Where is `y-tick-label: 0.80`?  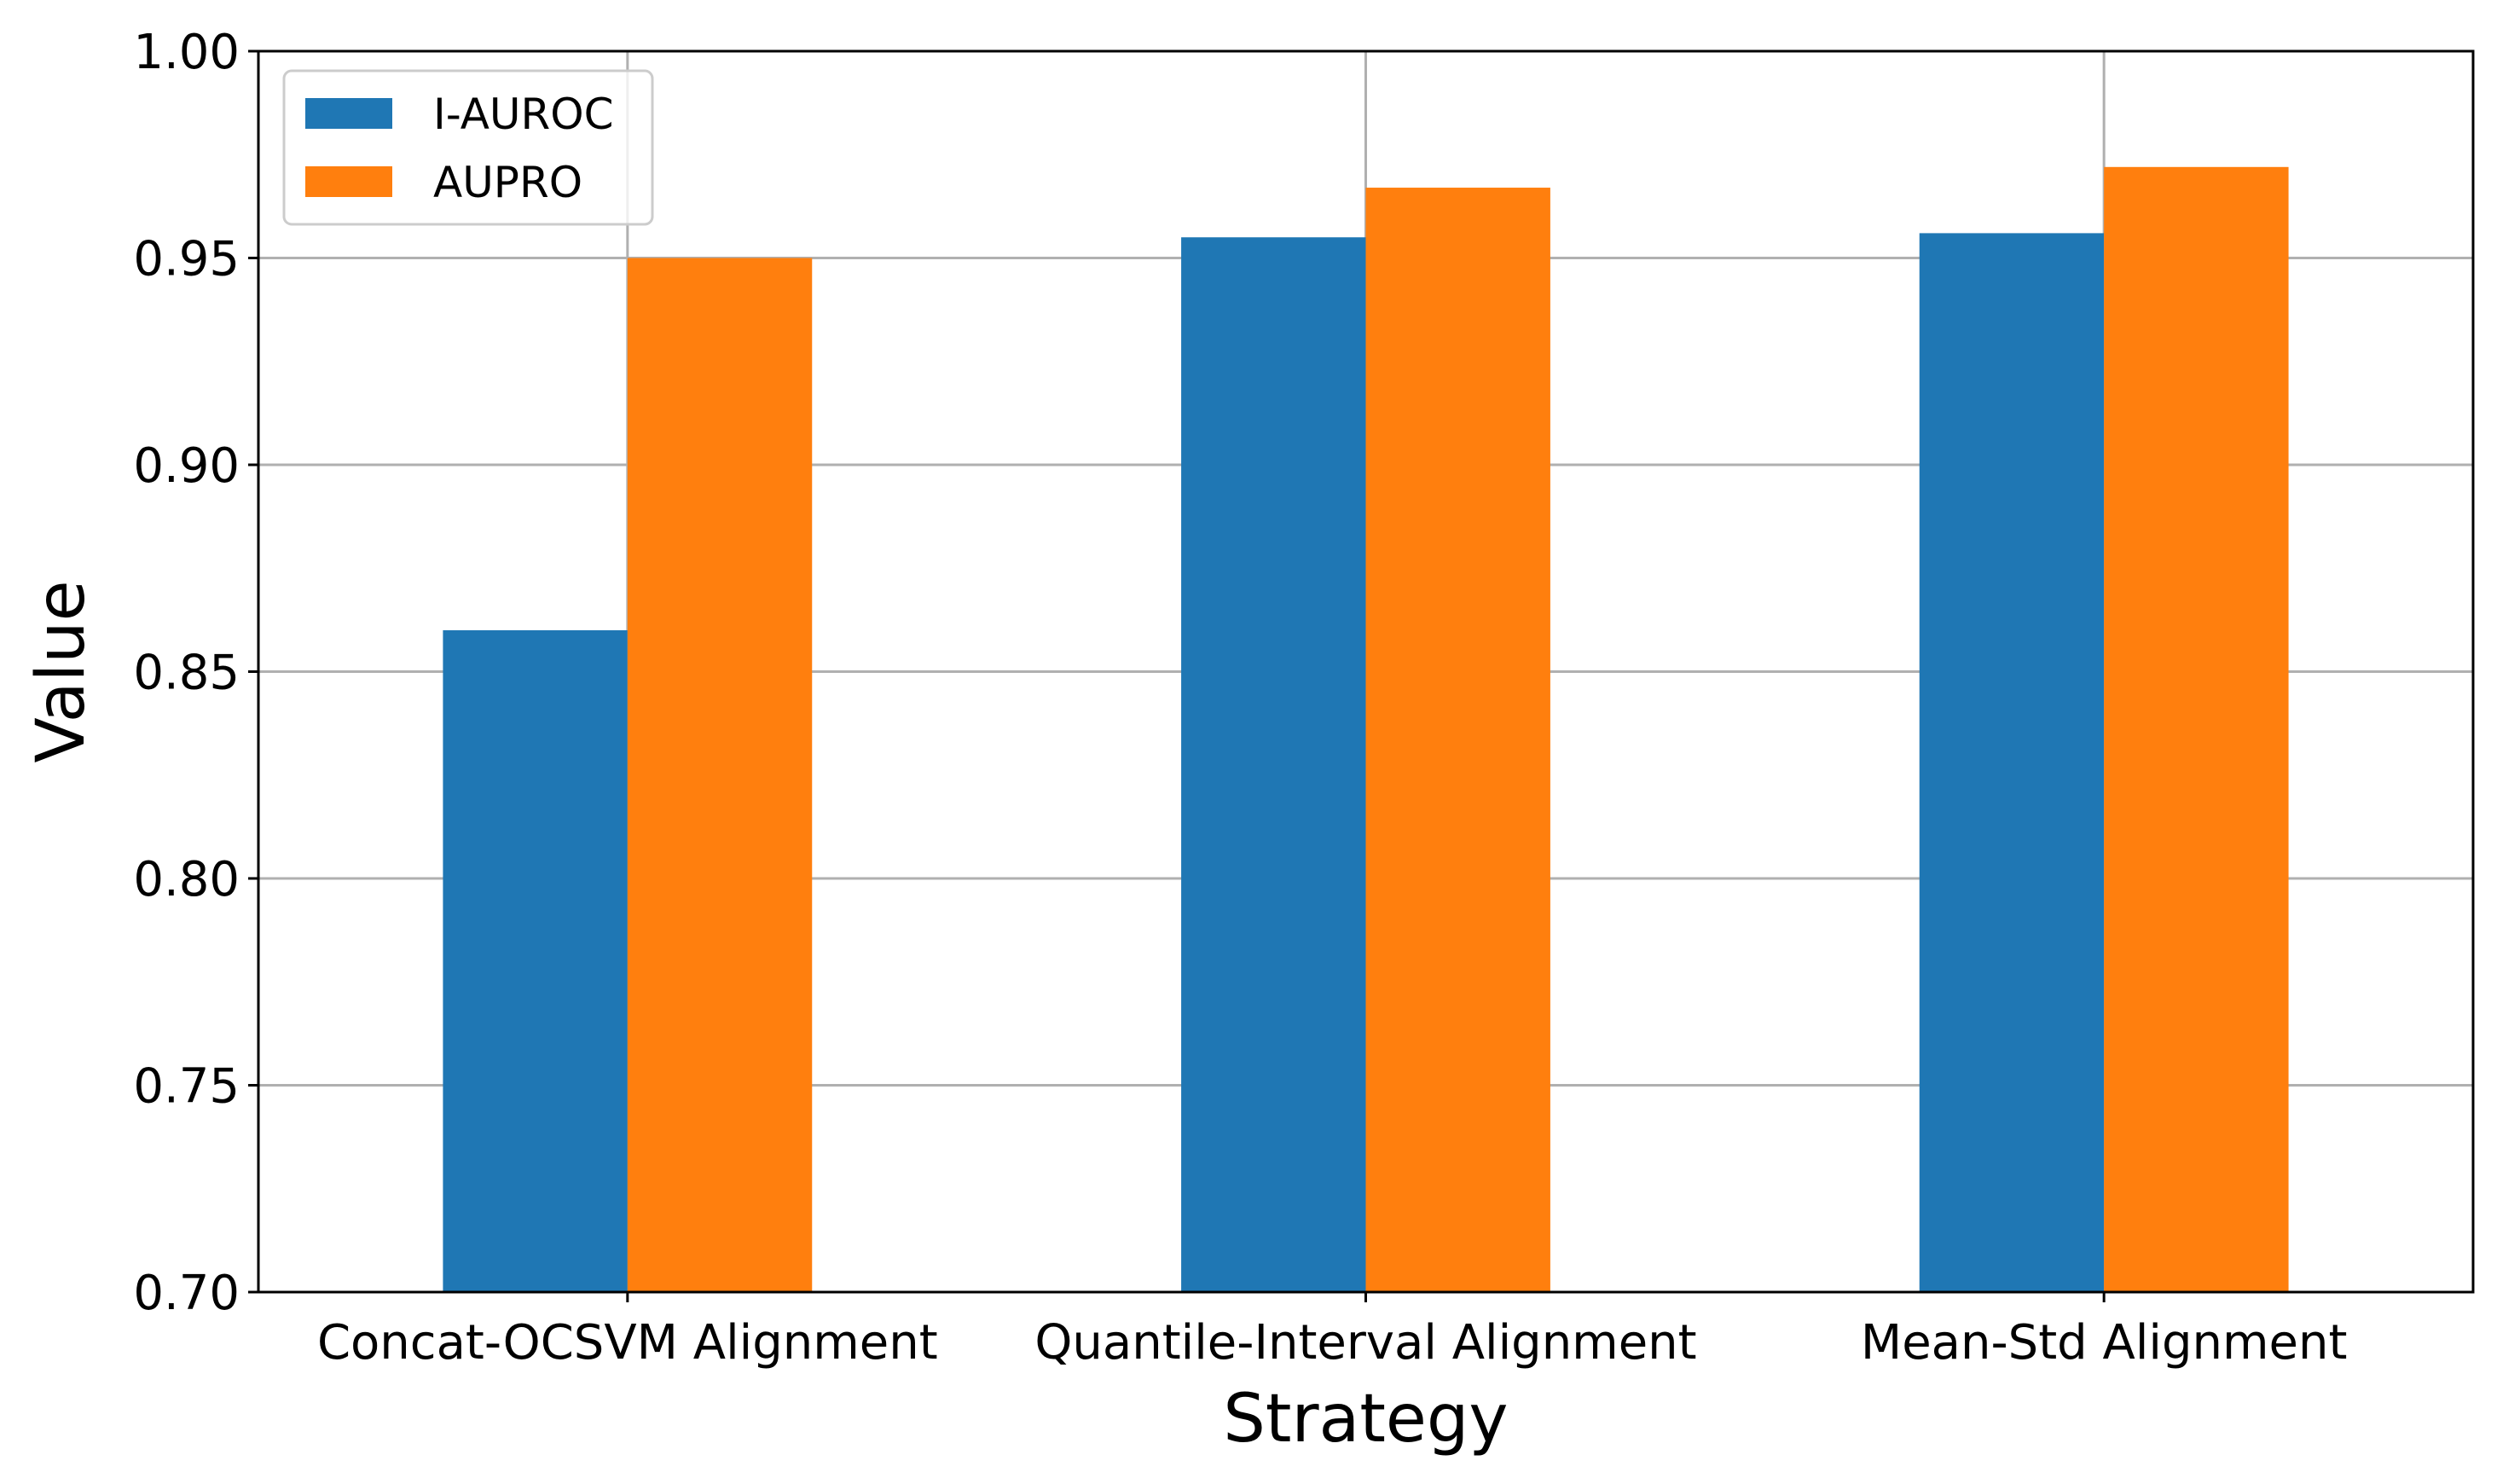
y-tick-label: 0.80 is located at coordinates (186, 879).